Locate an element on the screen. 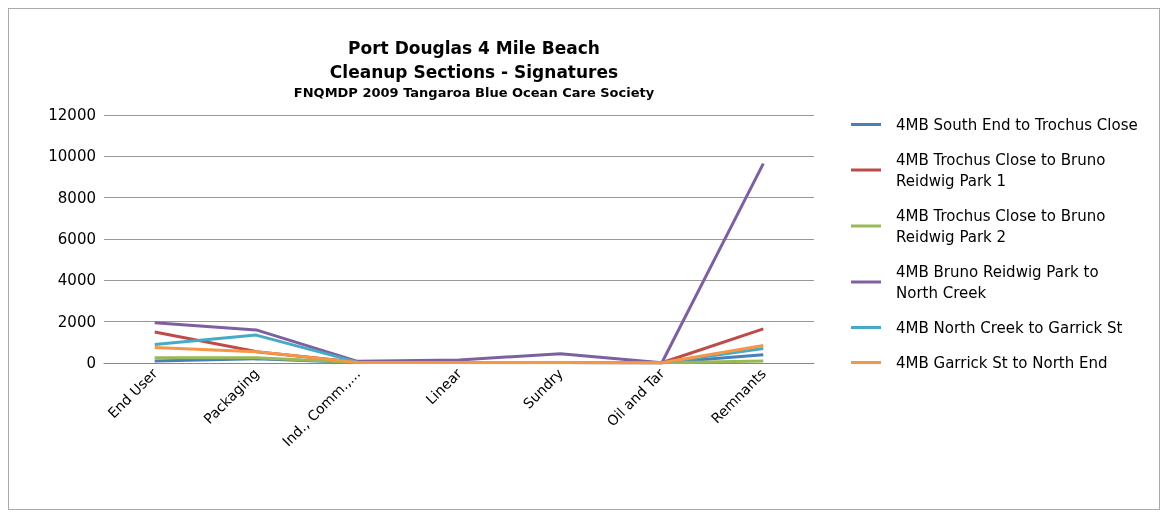  y-tick-label: 2000 is located at coordinates (76, 321).